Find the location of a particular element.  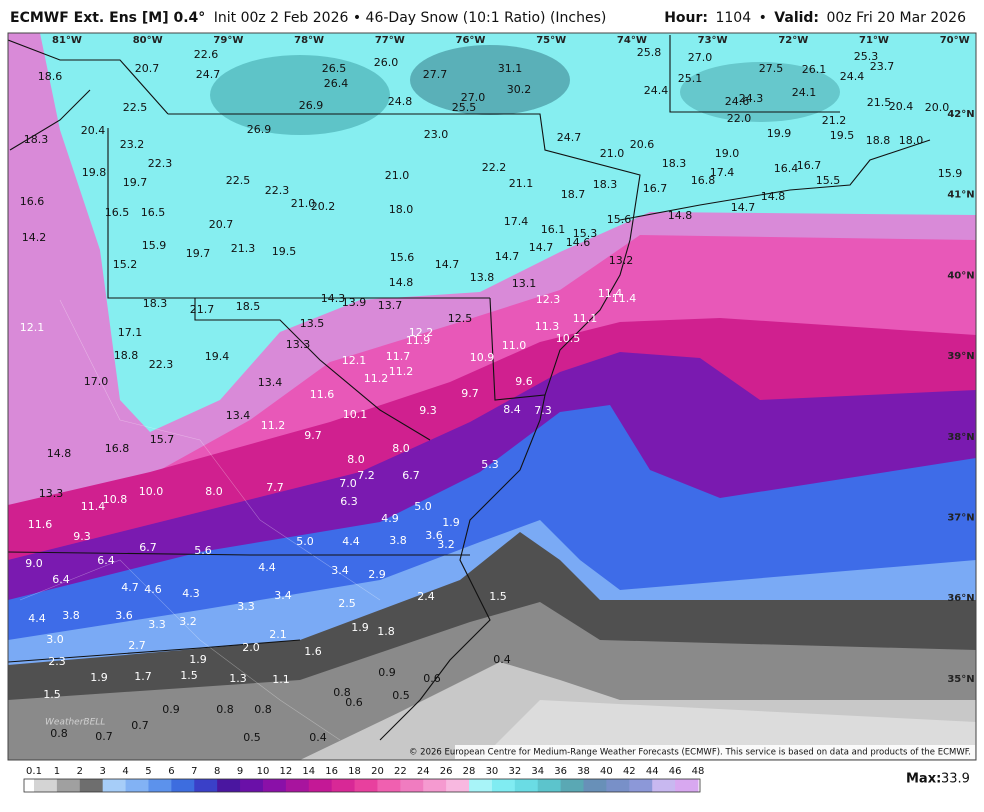

longitude-label: 81°W is located at coordinates (67, 40).